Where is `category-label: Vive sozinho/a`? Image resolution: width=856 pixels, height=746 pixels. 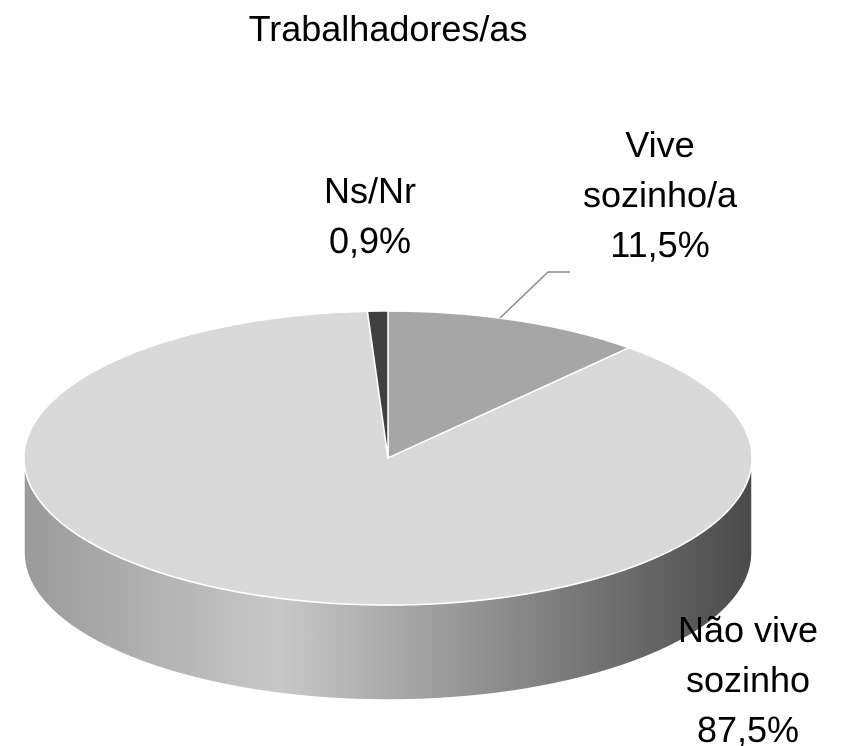 category-label: Vive sozinho/a is located at coordinates (660, 169).